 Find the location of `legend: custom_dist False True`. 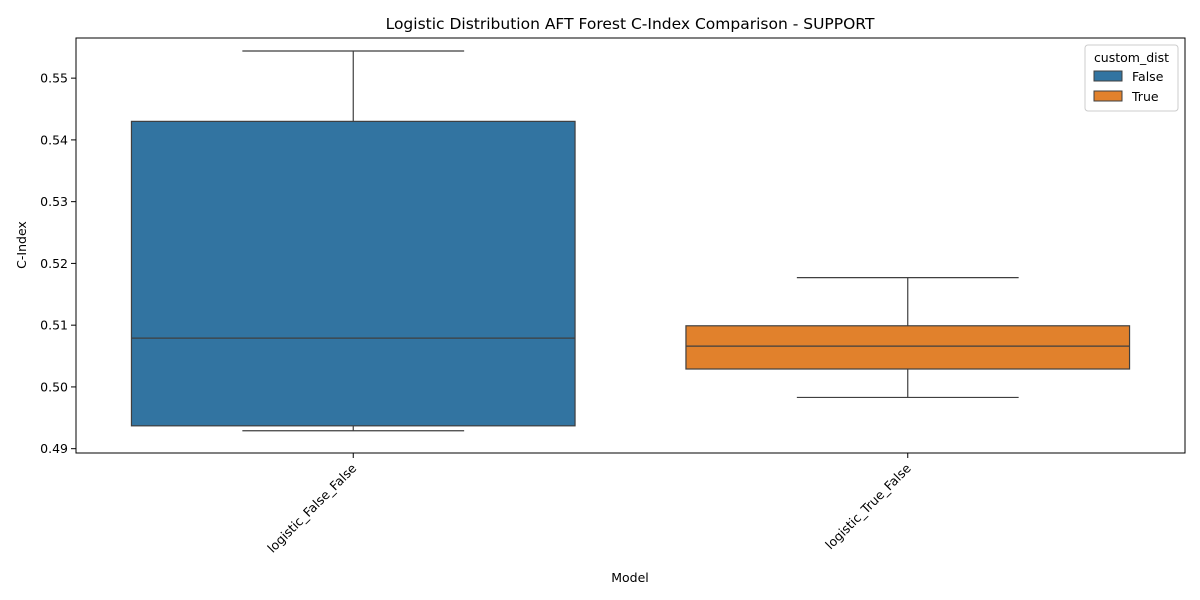

legend: custom_dist False True is located at coordinates (1131, 78).